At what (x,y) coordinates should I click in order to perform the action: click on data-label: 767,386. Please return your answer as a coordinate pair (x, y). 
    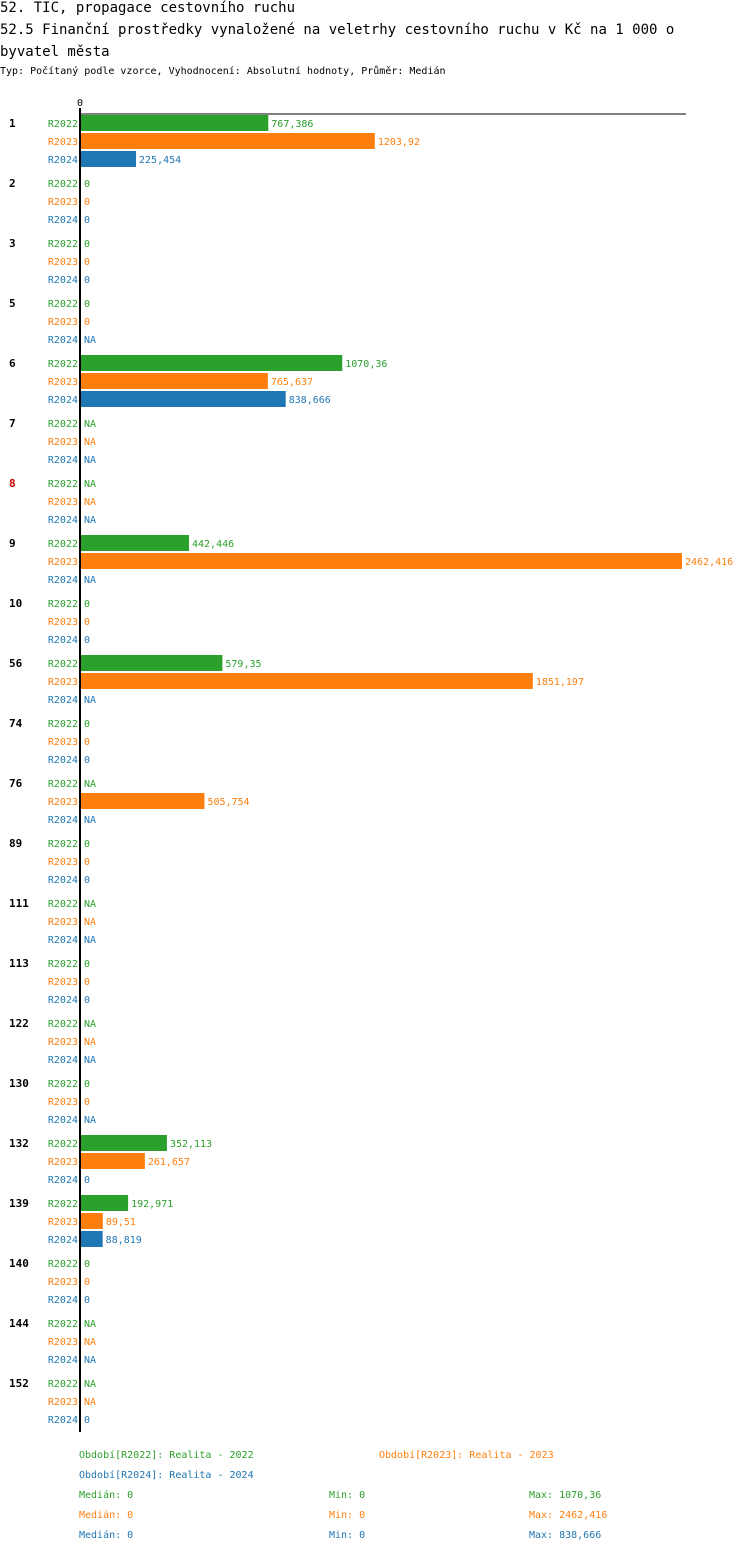
    Looking at the image, I should click on (292, 124).